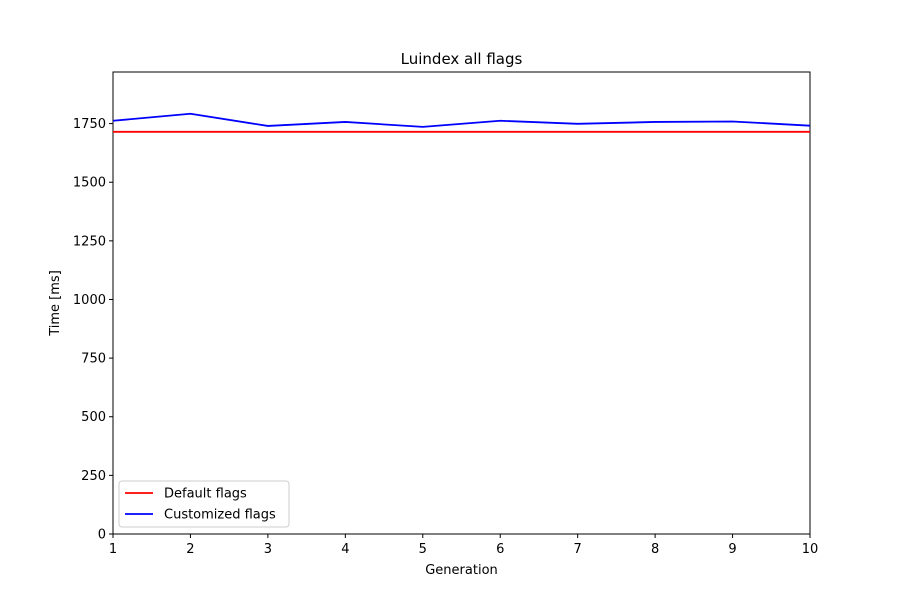 Image resolution: width=900 pixels, height=600 pixels. I want to click on legend-label-2: Customized flags, so click(220, 515).